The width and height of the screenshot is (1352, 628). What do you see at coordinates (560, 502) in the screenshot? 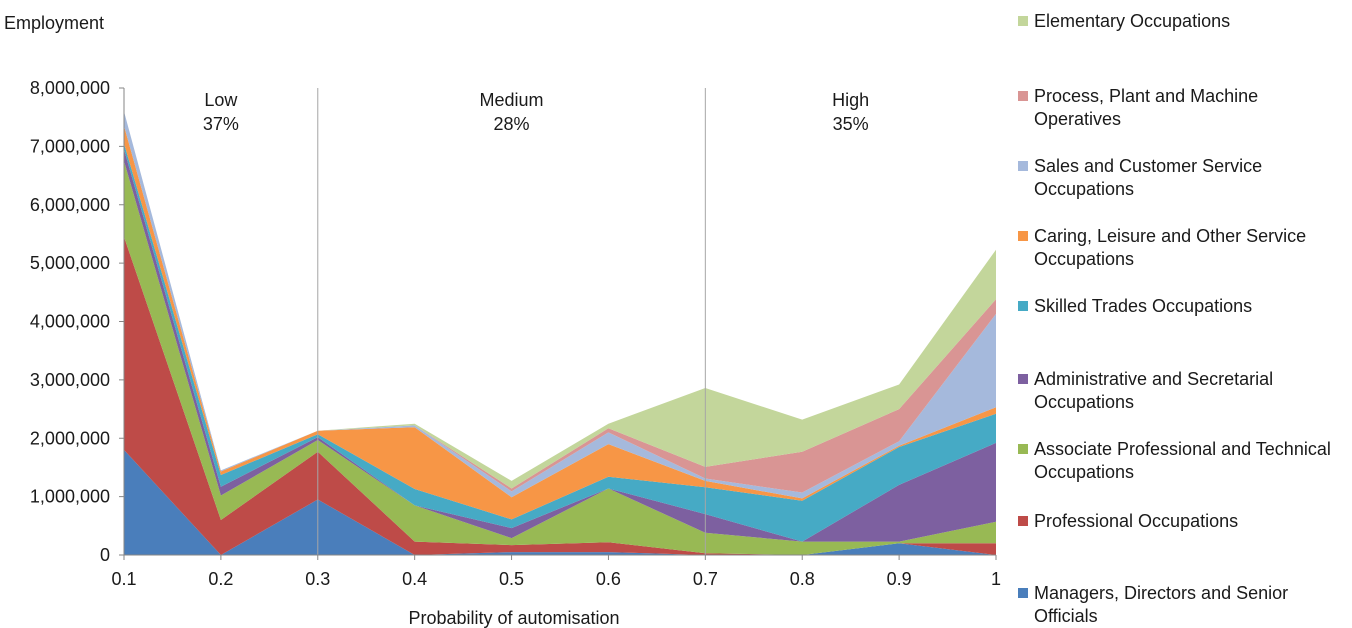
I see `area-managers-directors-and-senior-officials` at bounding box center [560, 502].